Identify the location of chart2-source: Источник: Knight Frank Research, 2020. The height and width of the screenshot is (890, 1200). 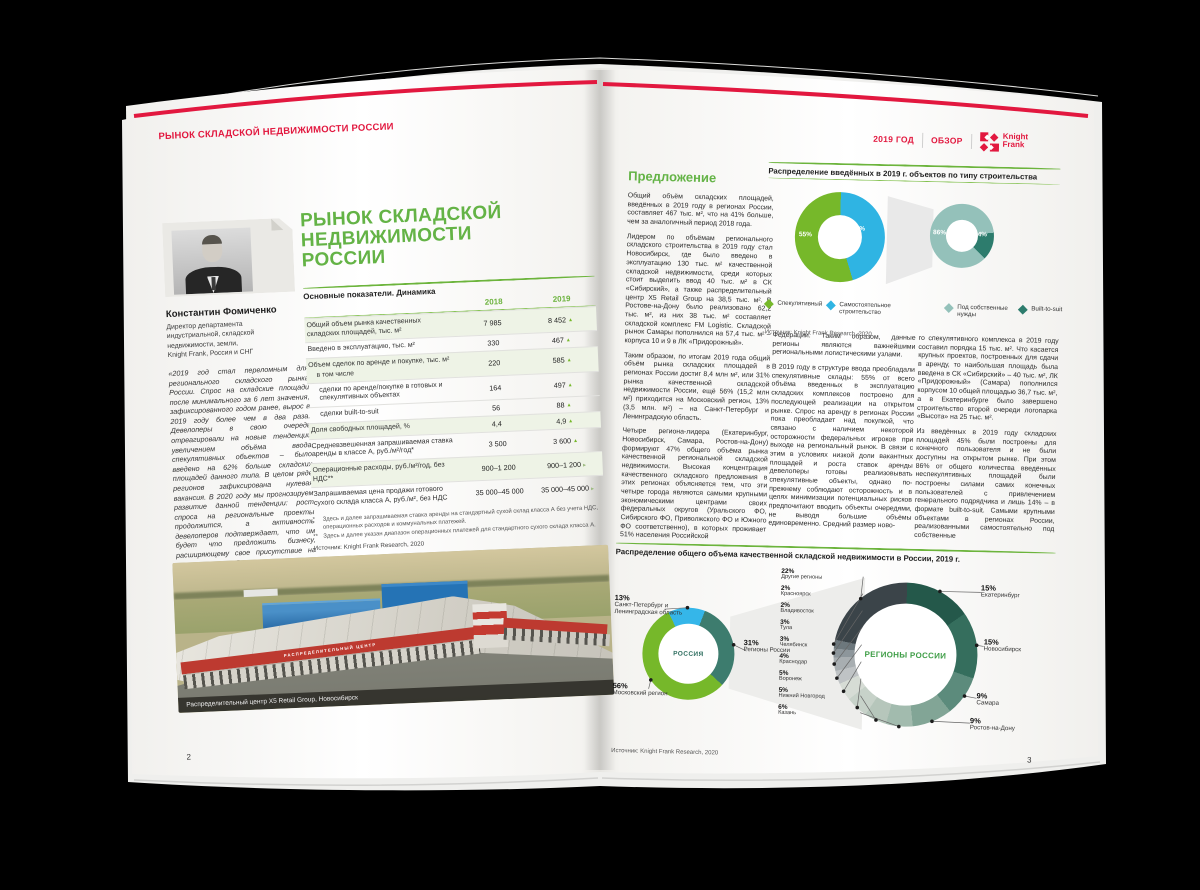
(665, 752).